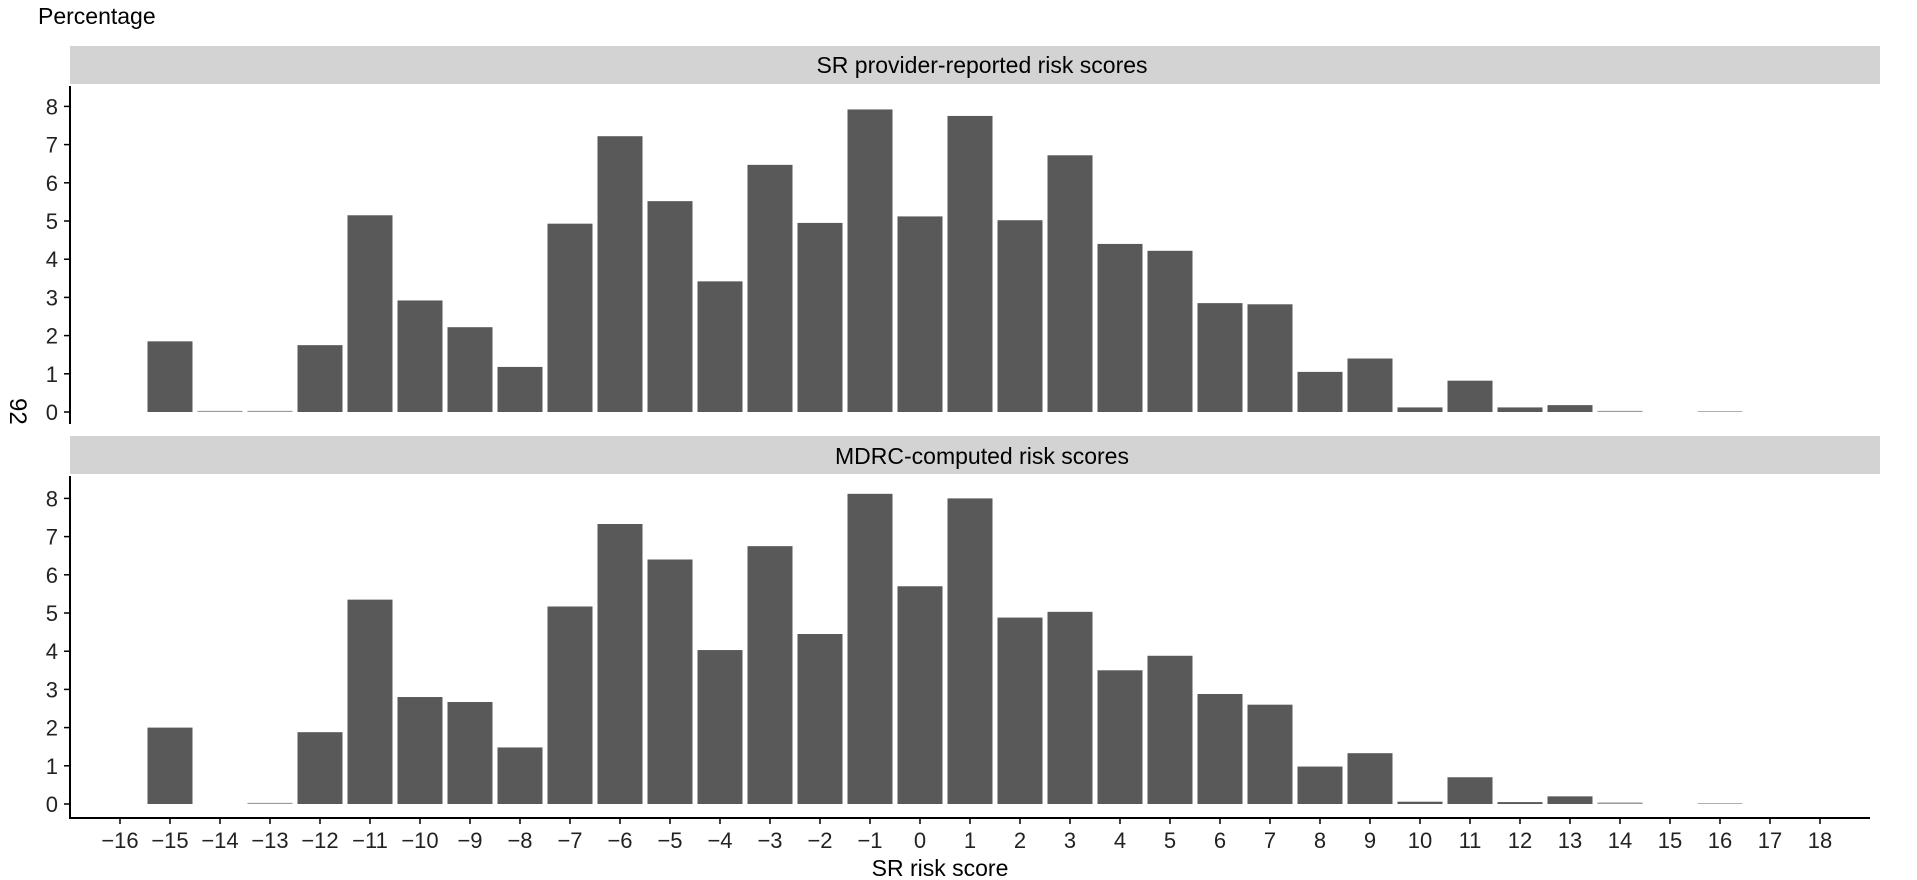  I want to click on y-axis-title: Percentage, so click(97, 16).